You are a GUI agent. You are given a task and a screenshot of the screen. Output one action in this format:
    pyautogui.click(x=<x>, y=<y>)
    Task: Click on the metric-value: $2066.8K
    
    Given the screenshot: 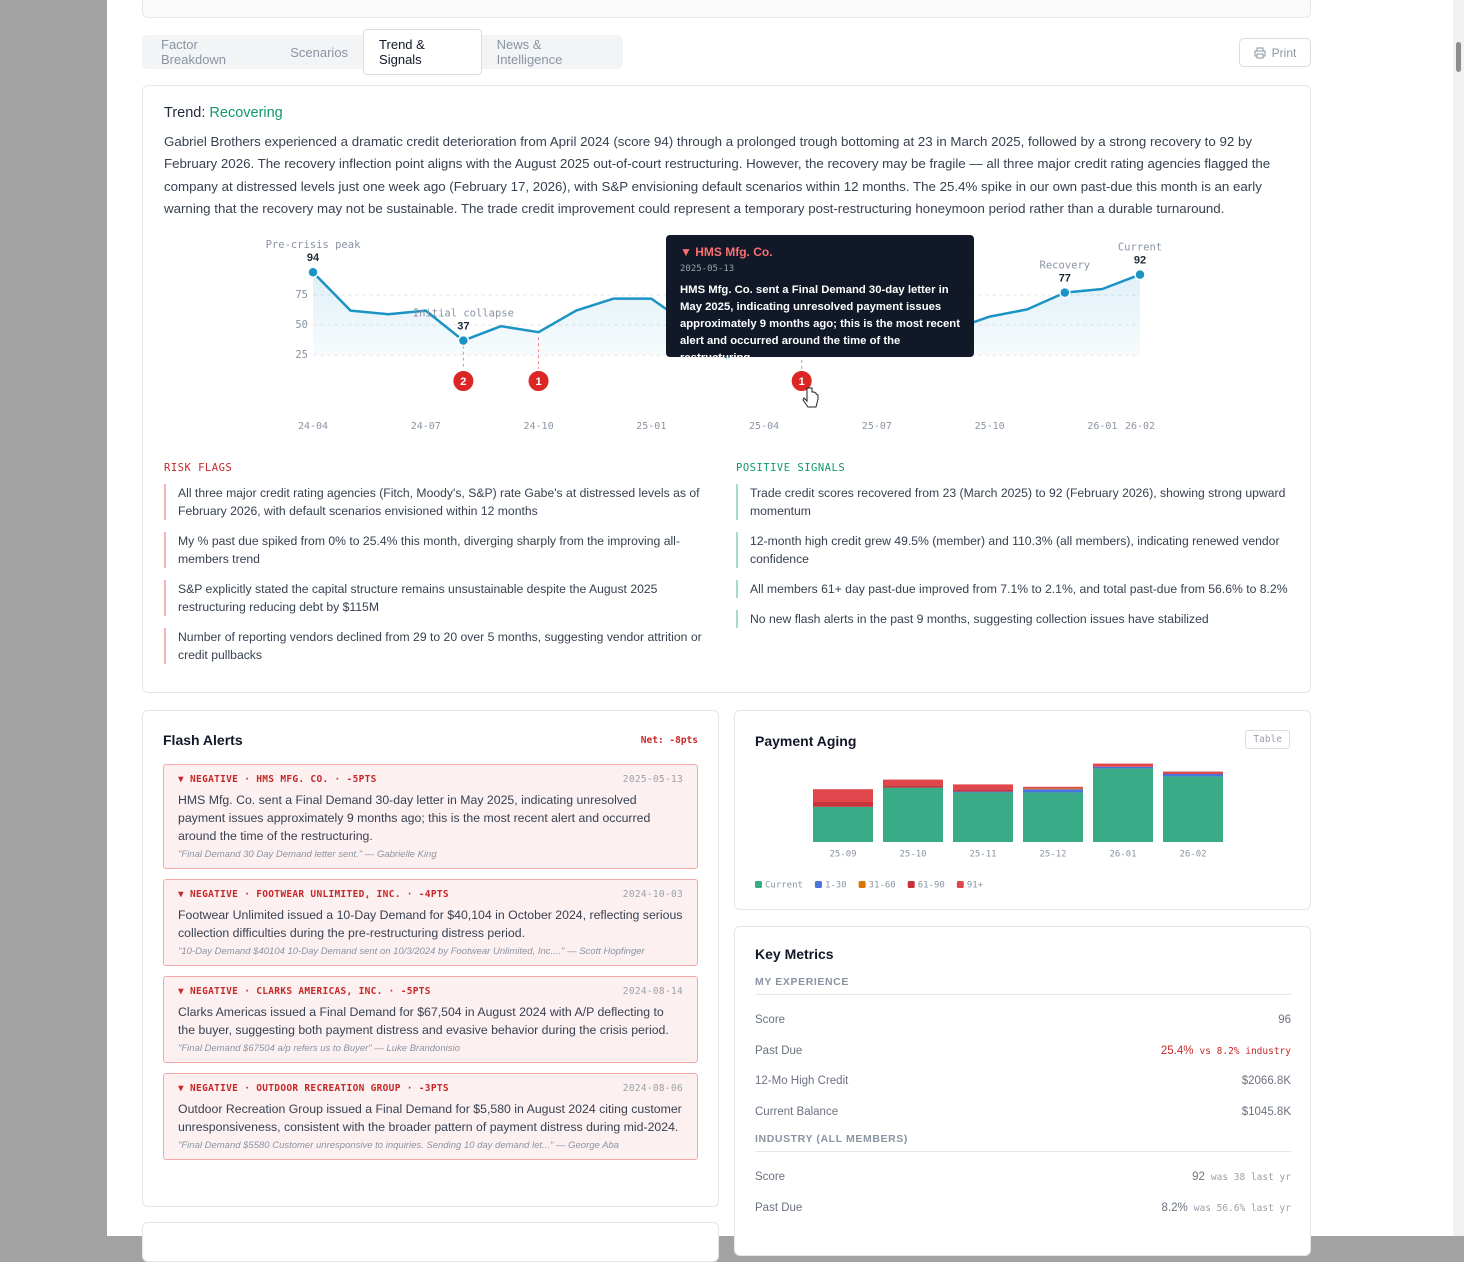 What is the action you would take?
    pyautogui.click(x=1266, y=1081)
    